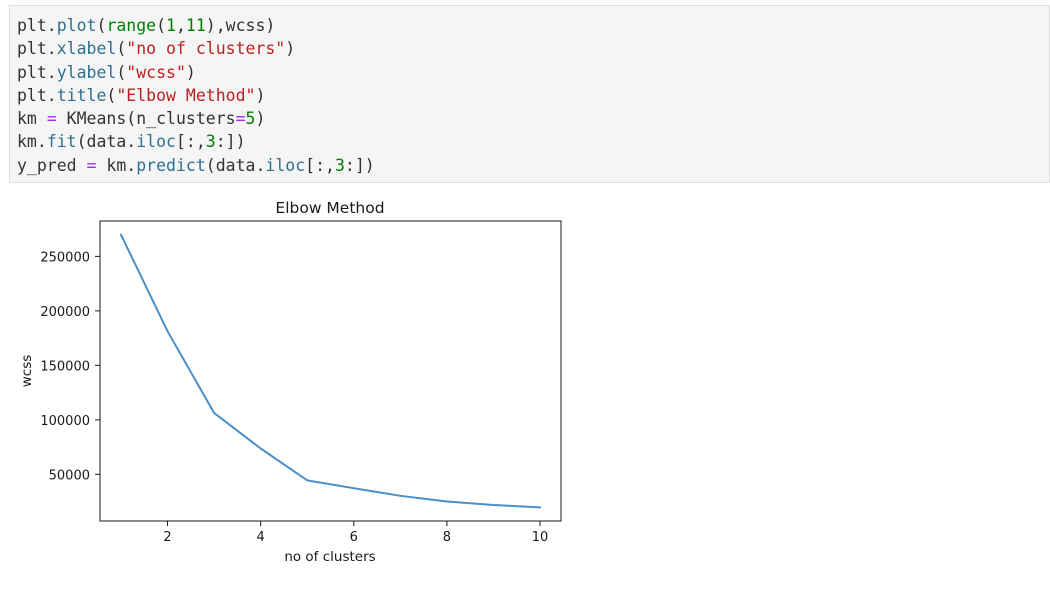 The width and height of the screenshot is (1050, 590). I want to click on code-line: km = KMeans(n_clusters=5), so click(196, 118).